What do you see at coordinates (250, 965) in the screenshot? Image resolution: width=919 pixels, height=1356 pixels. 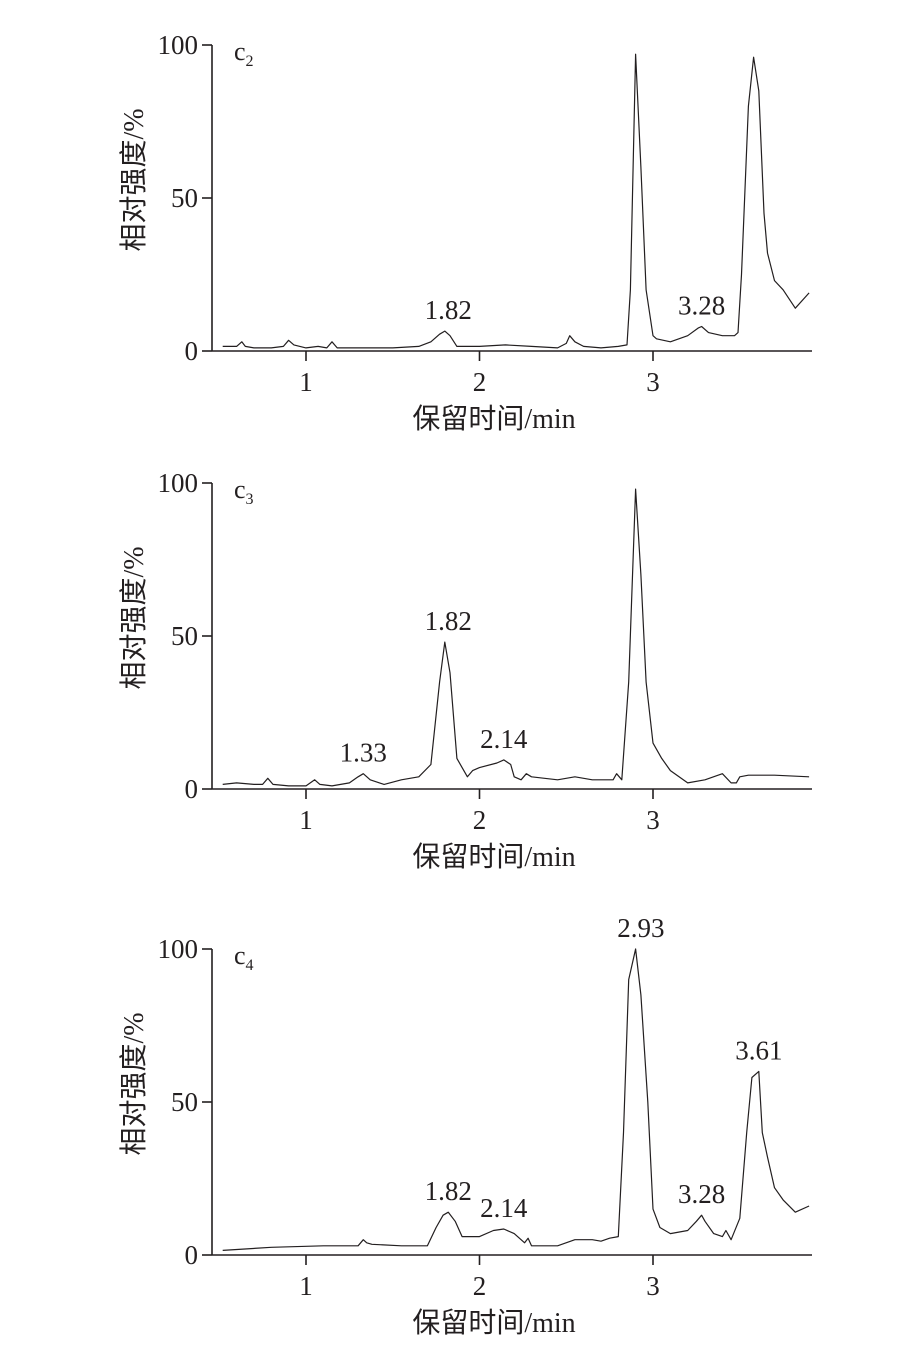 I see `panel-subscript: 4` at bounding box center [250, 965].